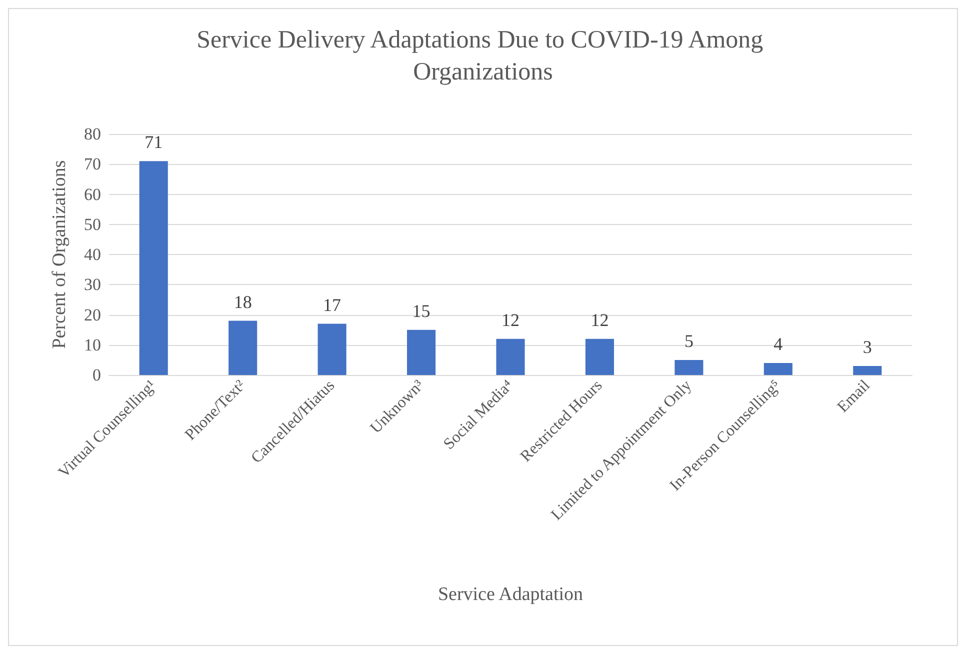 The image size is (969, 657). I want to click on data-label: 5, so click(689, 340).